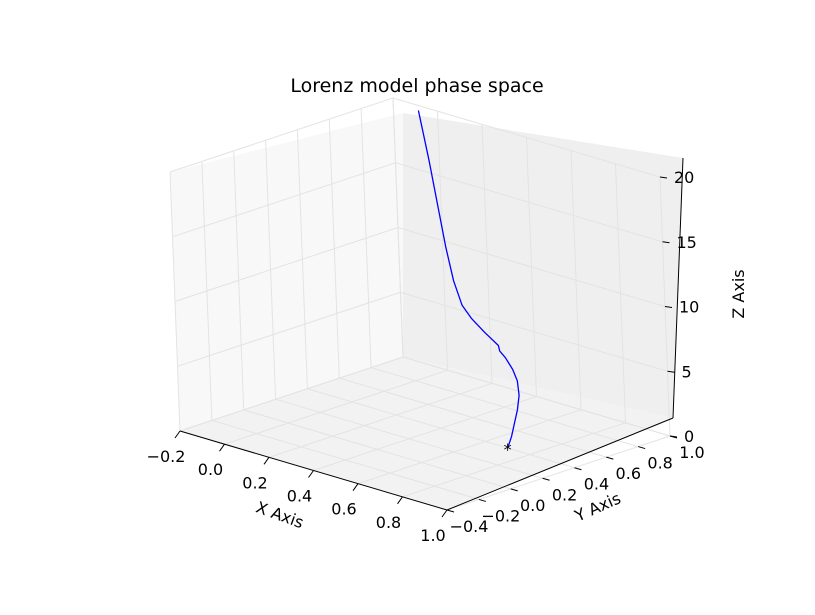 This screenshot has width=815, height=615. What do you see at coordinates (560, 464) in the screenshot?
I see `y-axis-line` at bounding box center [560, 464].